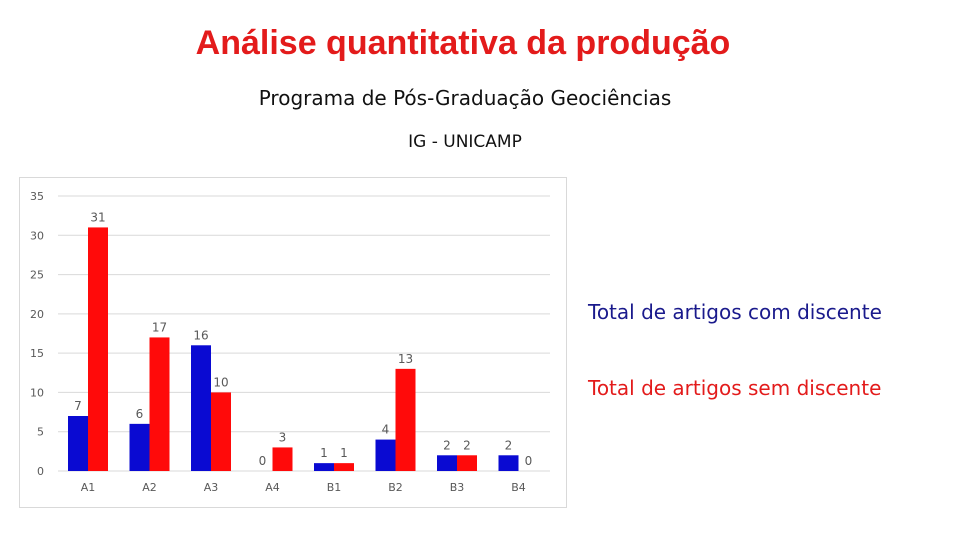 The width and height of the screenshot is (960, 540). What do you see at coordinates (88, 487) in the screenshot?
I see `x-tick-label-a1: A1` at bounding box center [88, 487].